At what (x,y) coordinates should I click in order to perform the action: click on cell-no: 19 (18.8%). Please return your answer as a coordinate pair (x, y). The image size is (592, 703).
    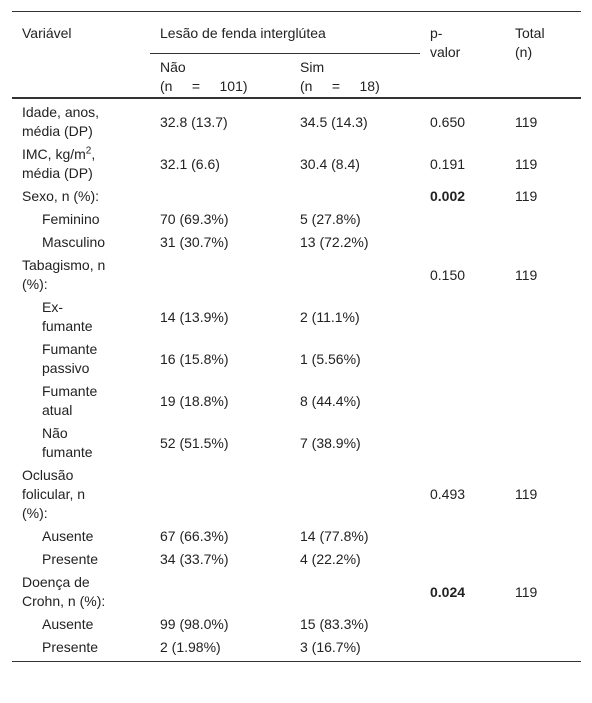
    Looking at the image, I should click on (220, 401).